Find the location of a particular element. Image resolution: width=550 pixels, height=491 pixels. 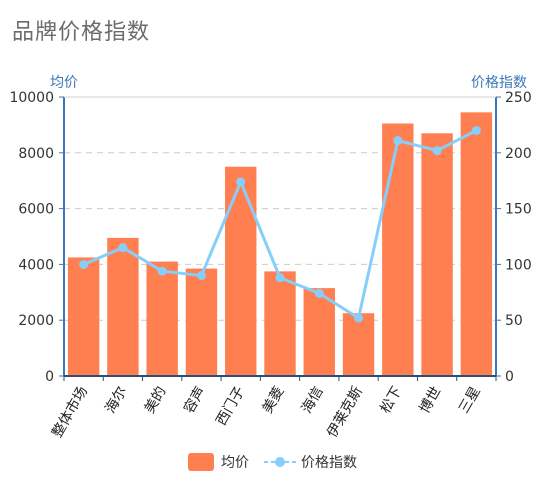

y-right-axis-title: 价格指数 is located at coordinates (499, 83).